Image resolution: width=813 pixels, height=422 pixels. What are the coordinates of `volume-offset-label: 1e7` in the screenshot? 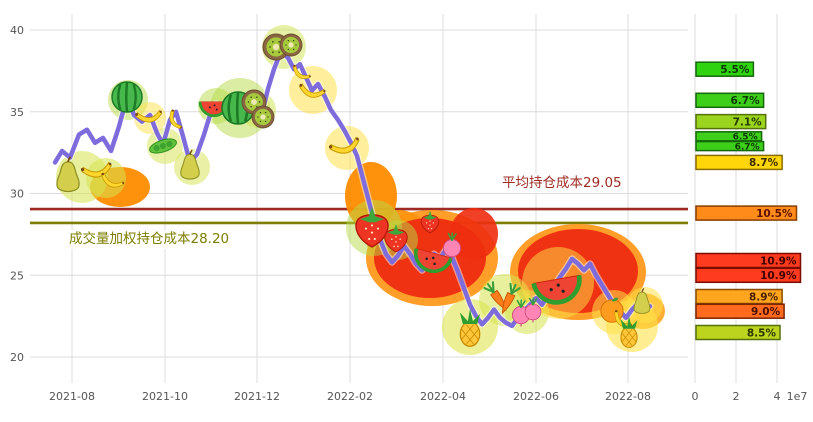 It's located at (797, 396).